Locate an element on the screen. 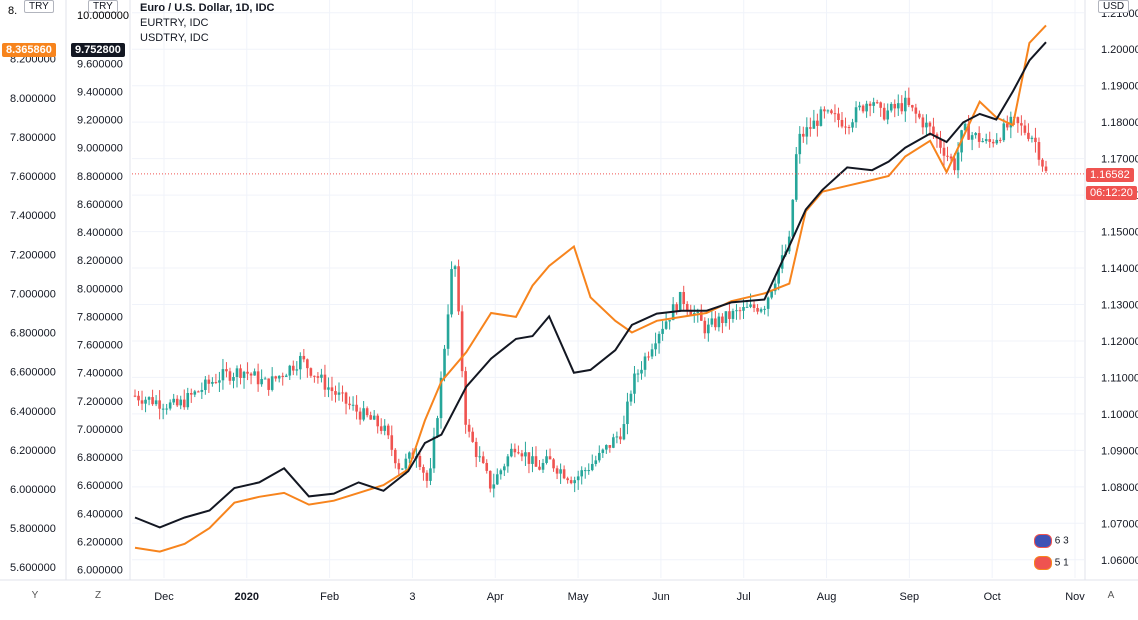 Image resolution: width=1138 pixels, height=620 pixels. left-b-tick-label: 6.800000 is located at coordinates (100, 458).